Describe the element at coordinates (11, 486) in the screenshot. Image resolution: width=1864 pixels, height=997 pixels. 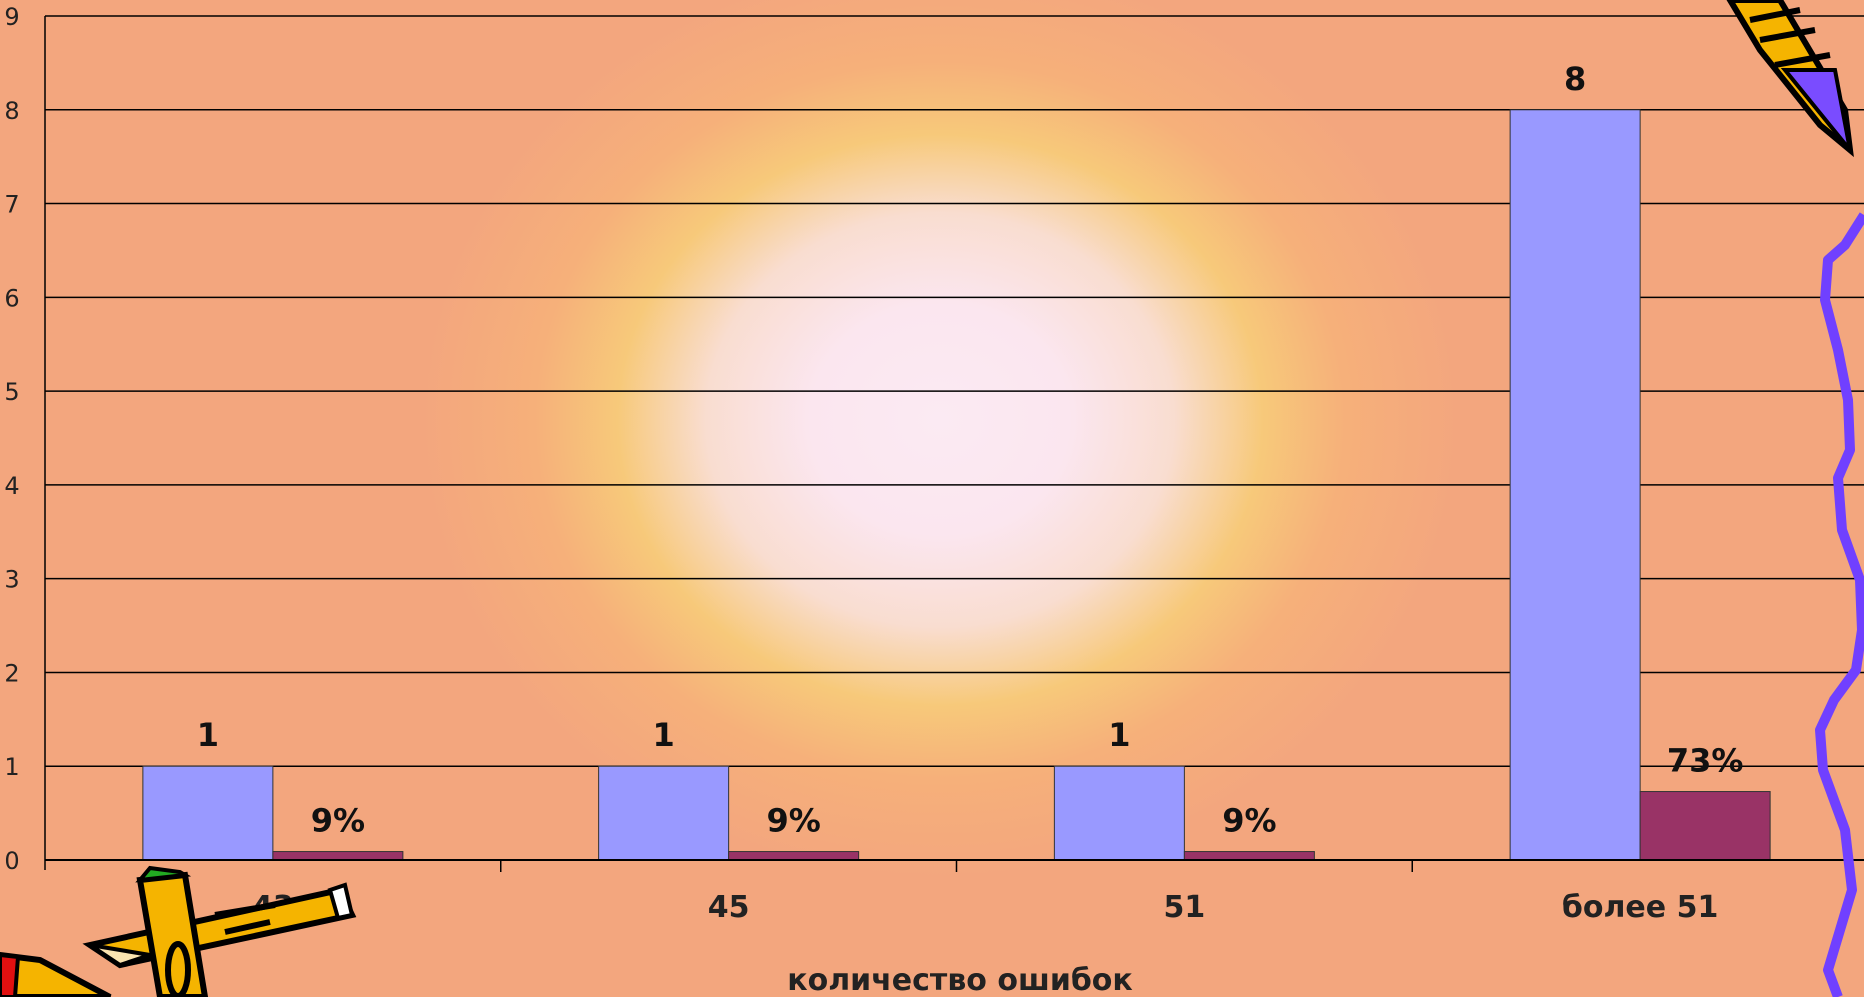
I see `y-tick-label: 4` at that location.